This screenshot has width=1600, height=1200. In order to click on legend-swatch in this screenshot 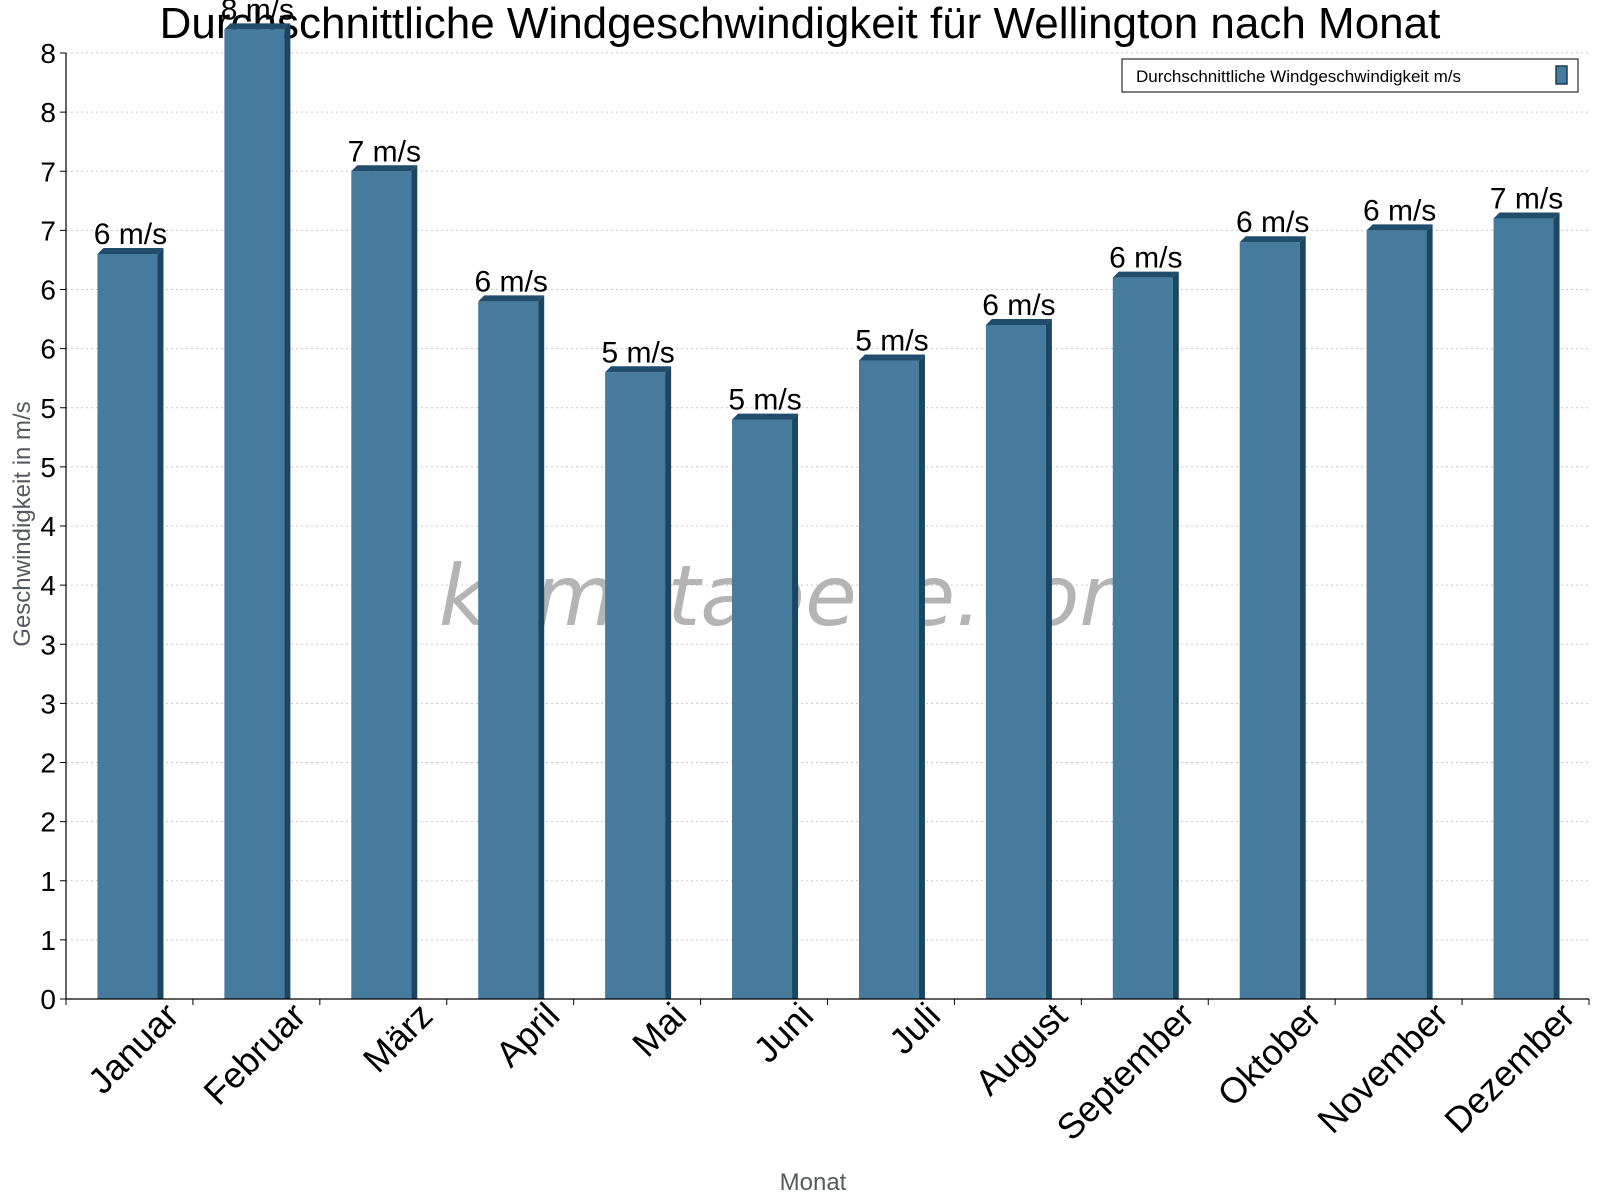, I will do `click(1561, 75)`.